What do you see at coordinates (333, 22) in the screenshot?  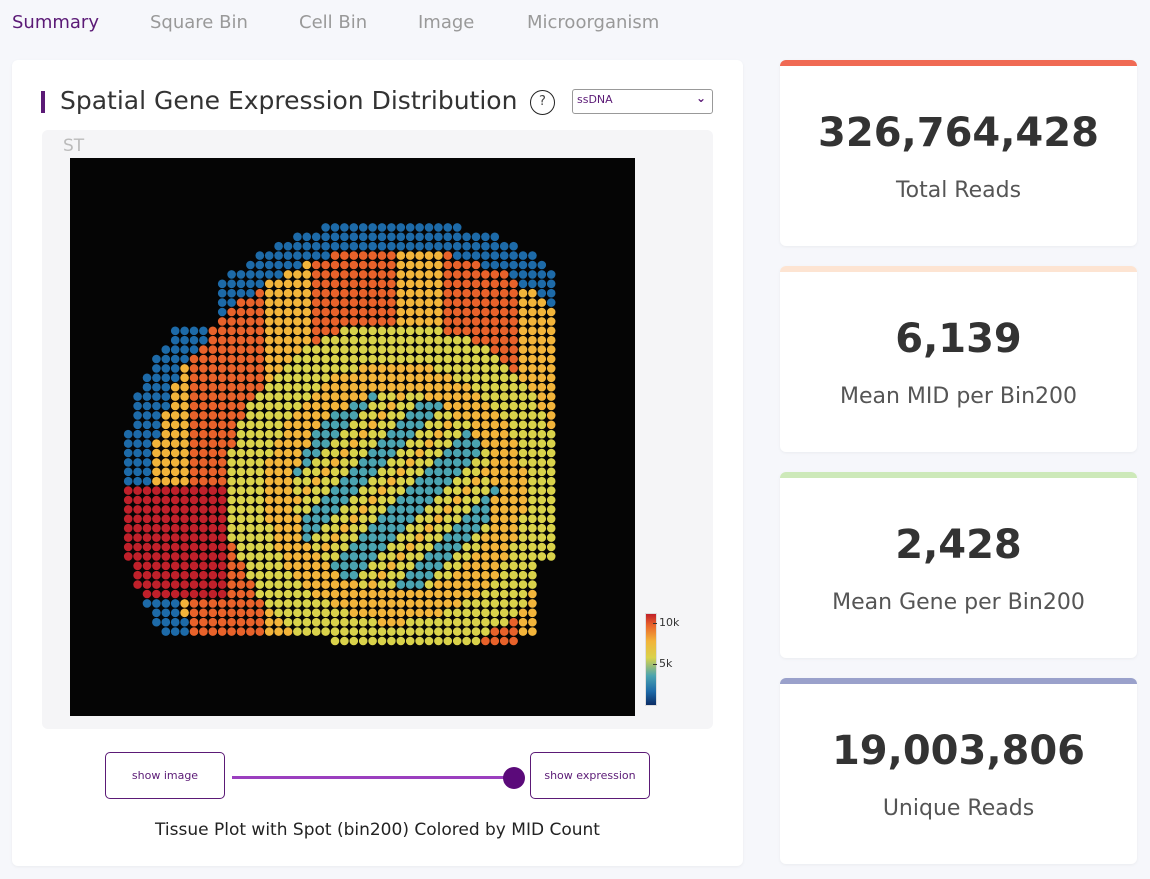 I see `tab-cell-bin: Cell Bin` at bounding box center [333, 22].